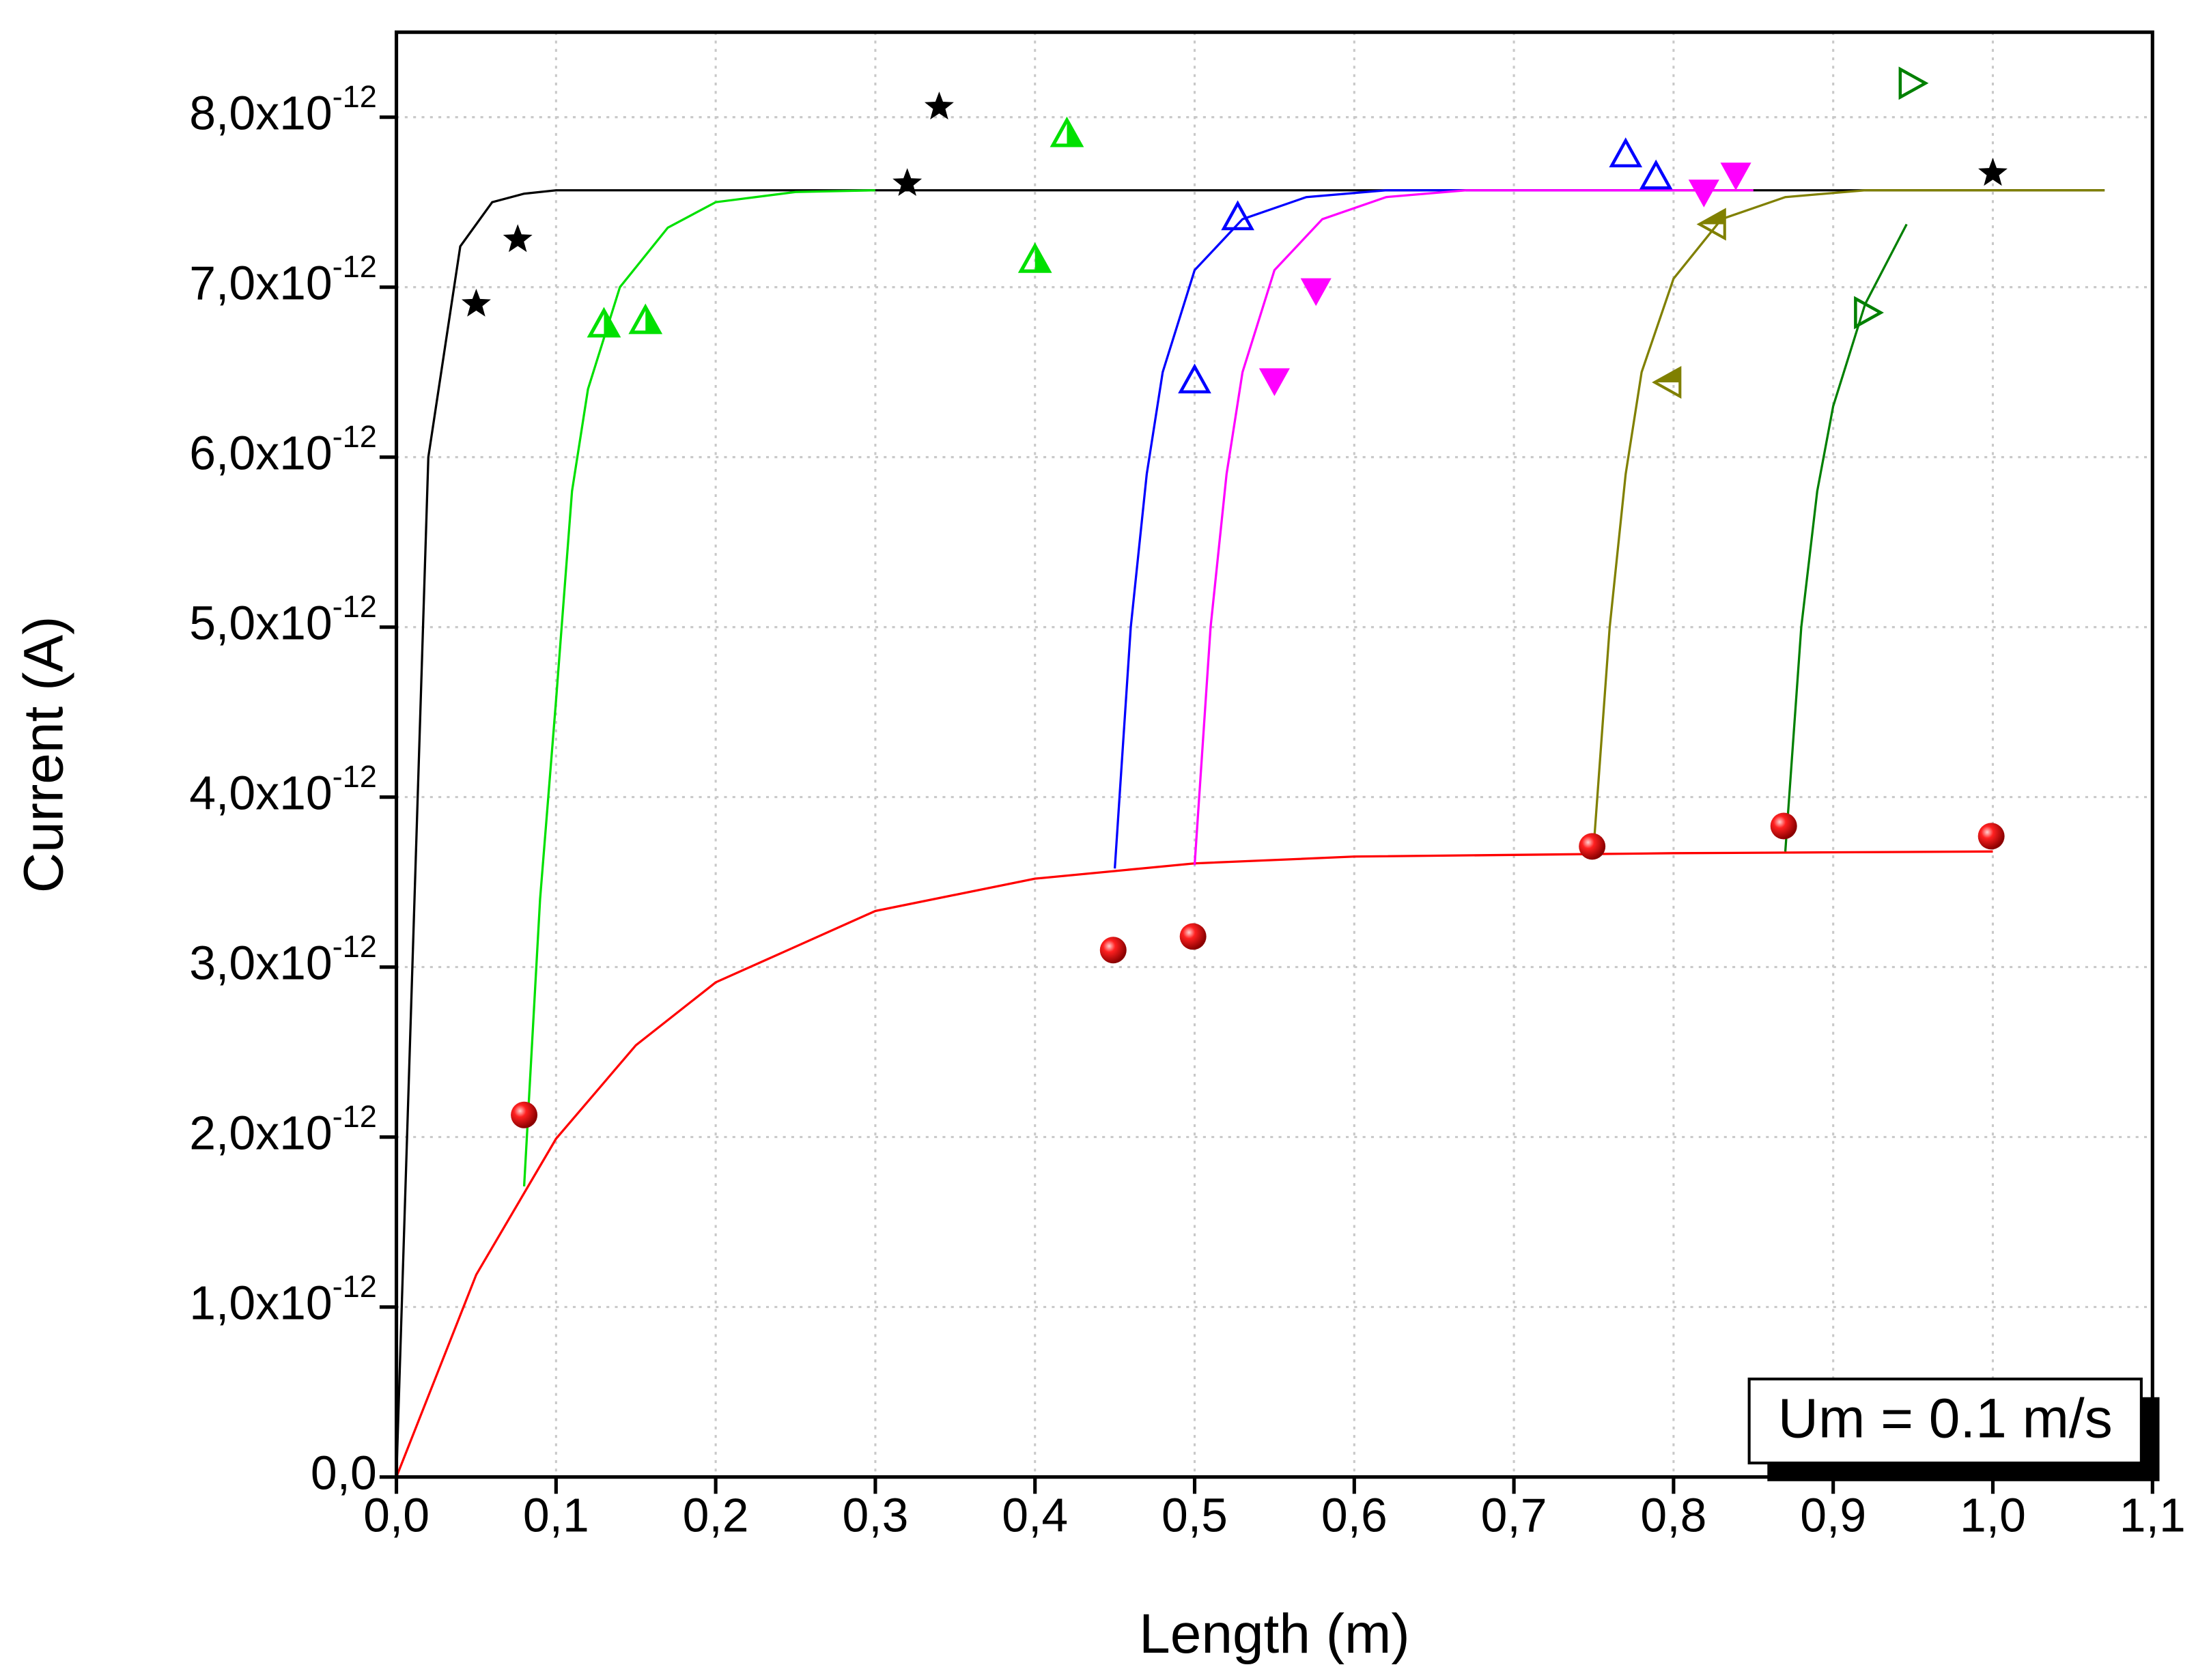  I want to click on x-tick-label: 0,4, so click(1035, 1515).